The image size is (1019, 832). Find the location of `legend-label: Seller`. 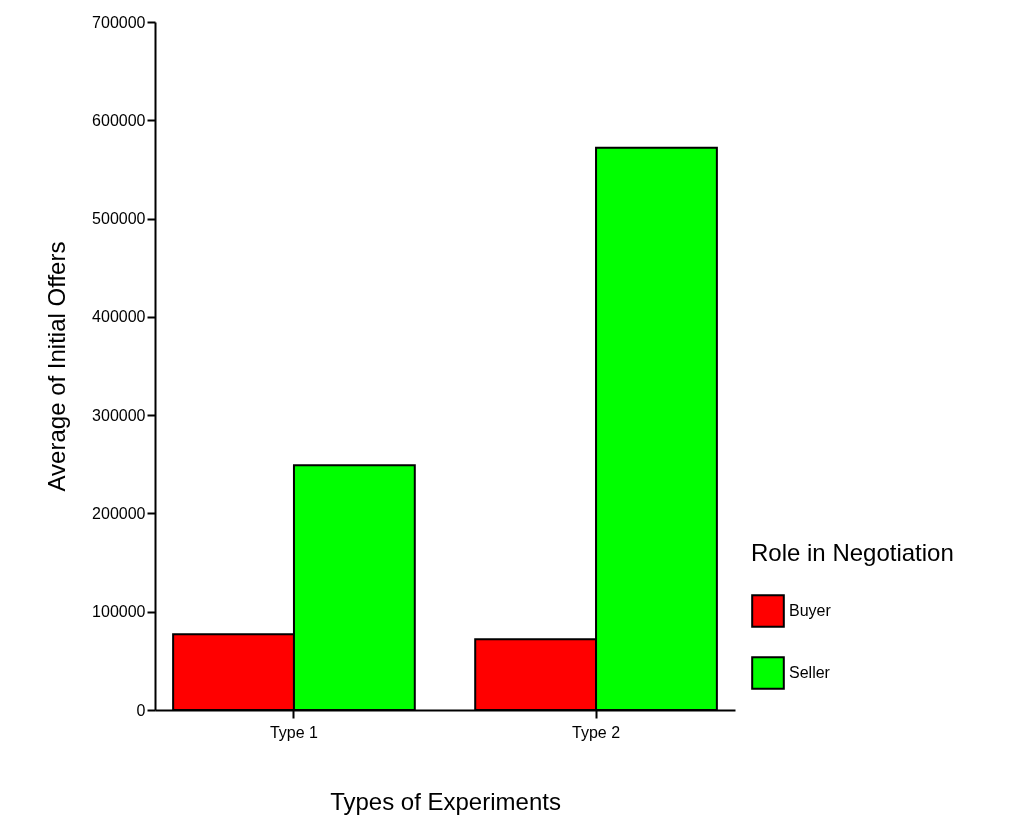

legend-label: Seller is located at coordinates (810, 672).